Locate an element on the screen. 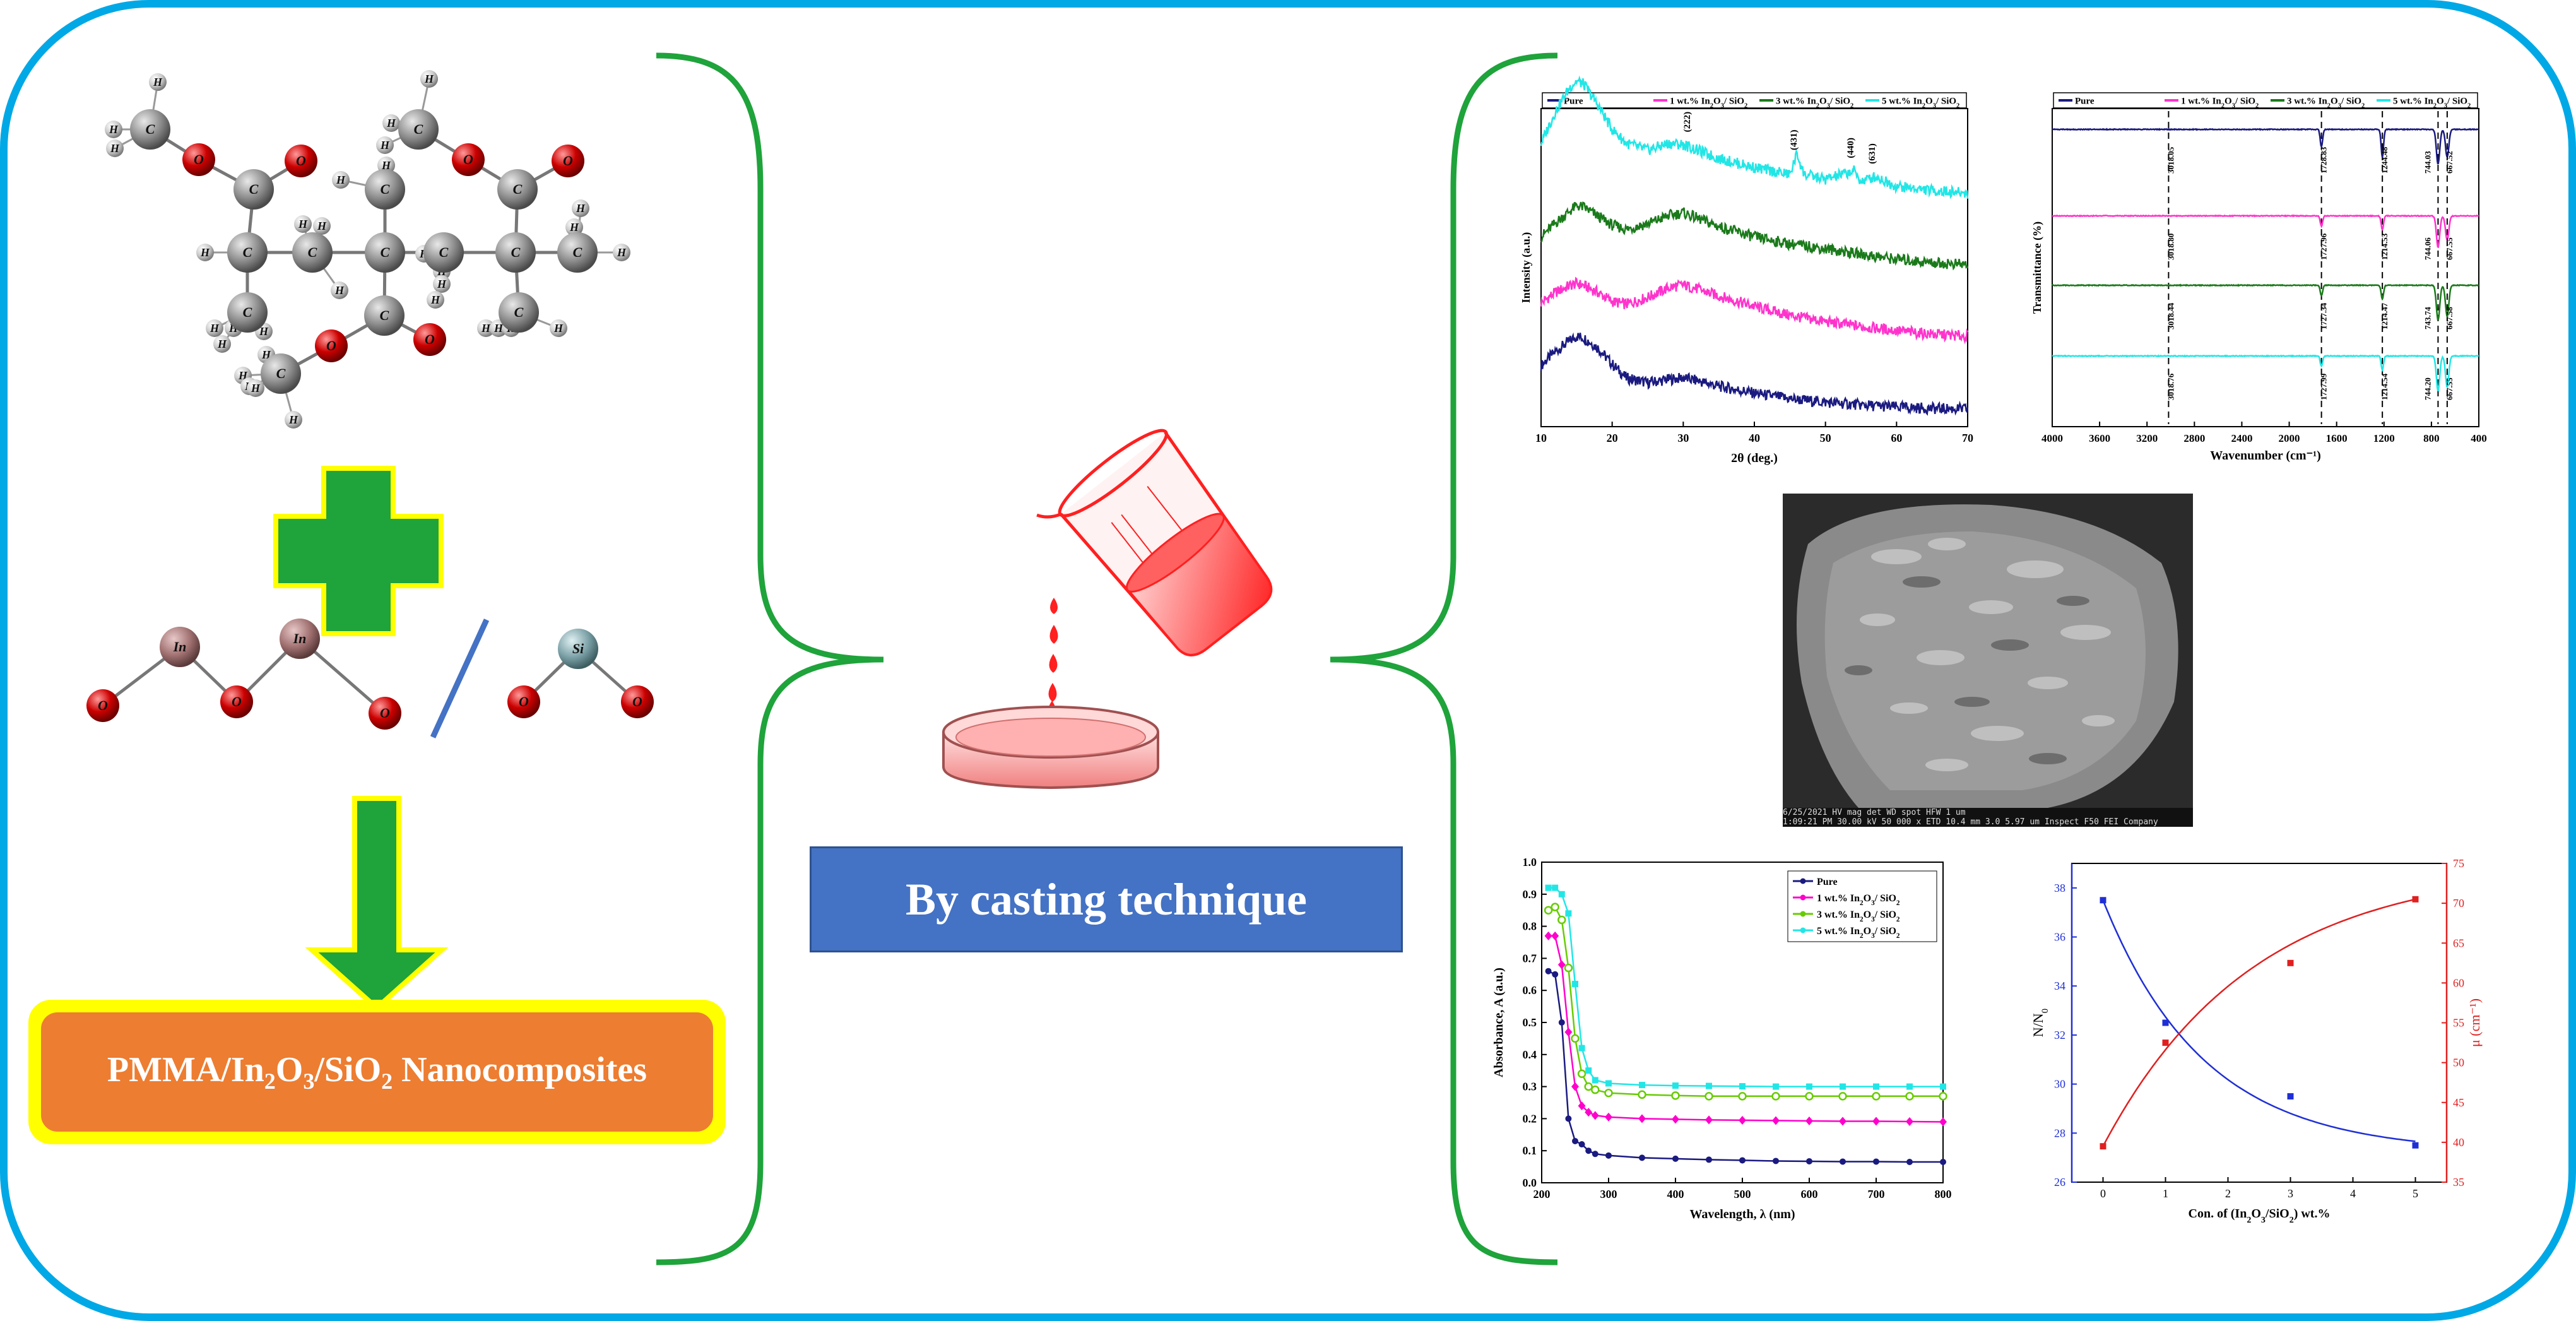 This screenshot has height=1321, width=2576. peak-annotation: 1214.54 is located at coordinates (2384, 387).